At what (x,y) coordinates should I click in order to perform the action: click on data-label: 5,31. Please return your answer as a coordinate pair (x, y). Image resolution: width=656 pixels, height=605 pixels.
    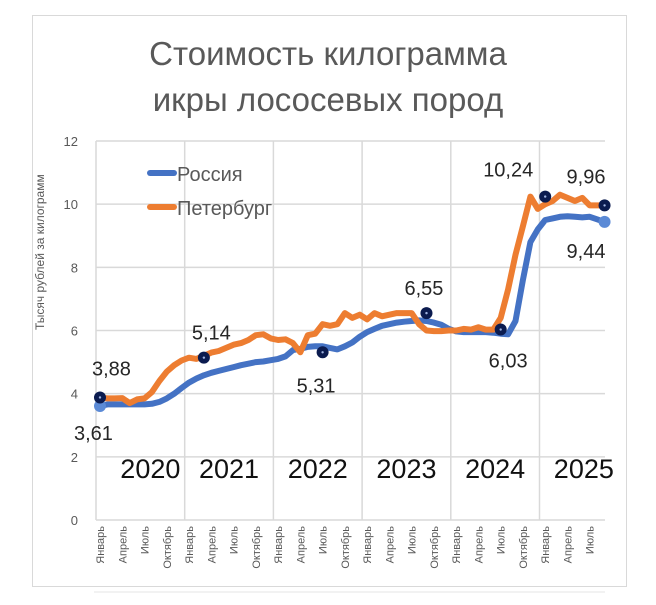
    Looking at the image, I should click on (316, 386).